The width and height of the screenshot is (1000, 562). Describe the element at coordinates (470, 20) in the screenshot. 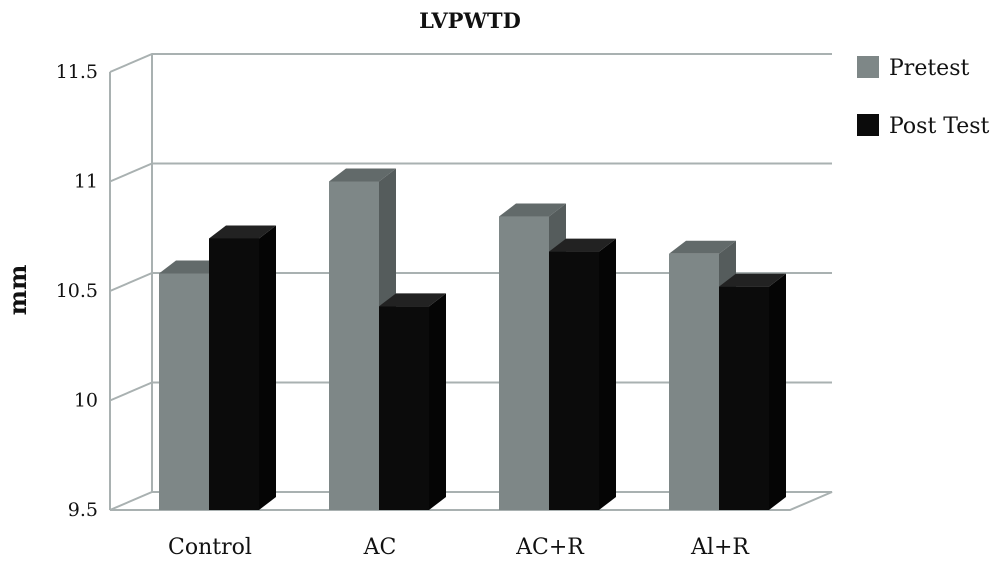

I see `chart-title: LVPWTD` at that location.